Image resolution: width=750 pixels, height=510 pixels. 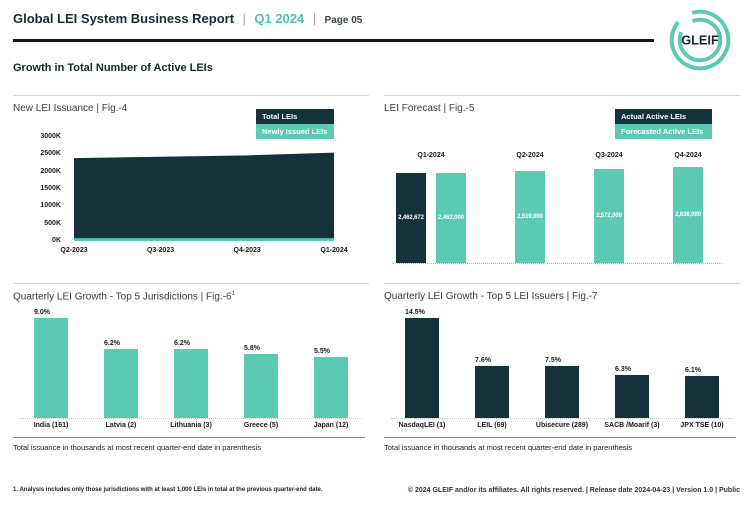 I want to click on bar-category-label: JPX TSE (10), so click(x=702, y=425).